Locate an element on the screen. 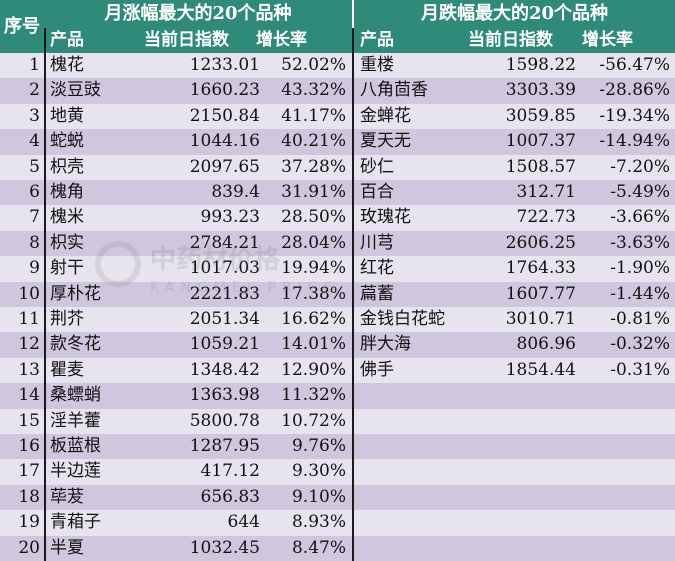 Image resolution: width=675 pixels, height=561 pixels. left-product-cell: 淫羊藿 is located at coordinates (75, 420).